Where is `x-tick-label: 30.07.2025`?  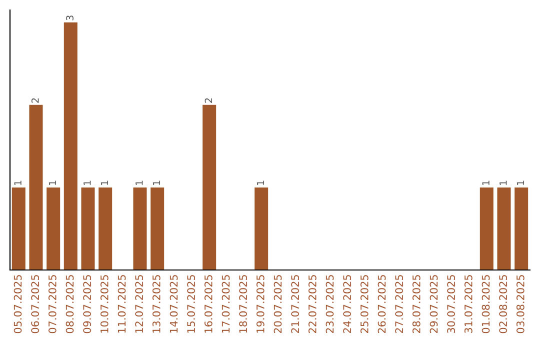 x-tick-label: 30.07.2025 is located at coordinates (451, 304).